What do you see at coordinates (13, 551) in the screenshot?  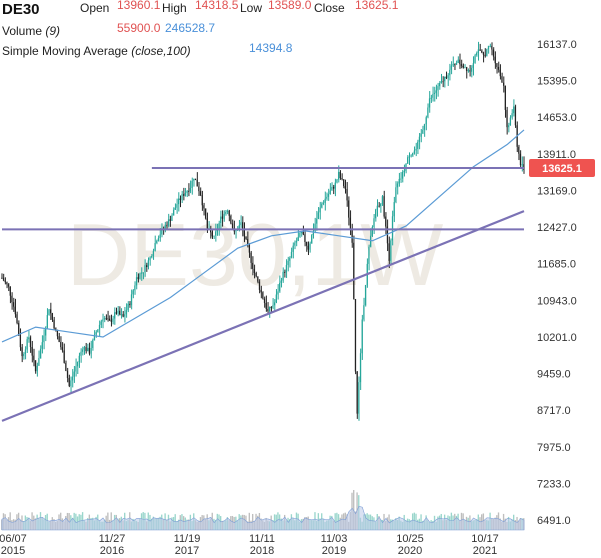 I see `x-tick-year: 2015` at bounding box center [13, 551].